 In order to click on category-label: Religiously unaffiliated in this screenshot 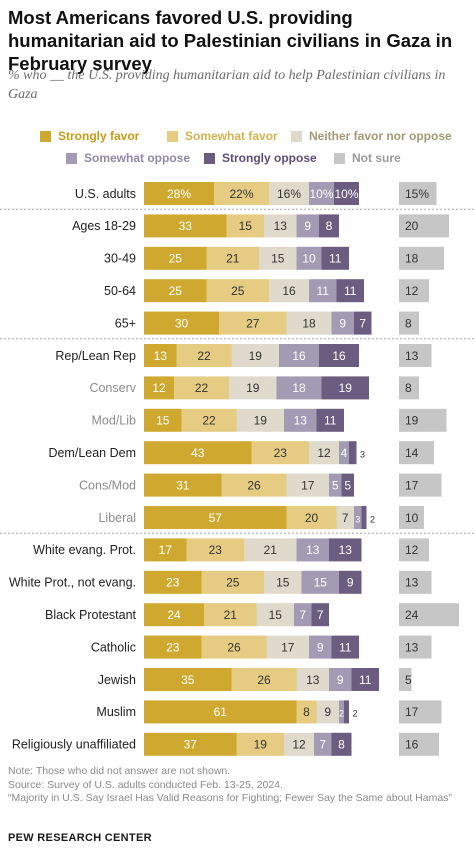, I will do `click(74, 745)`.